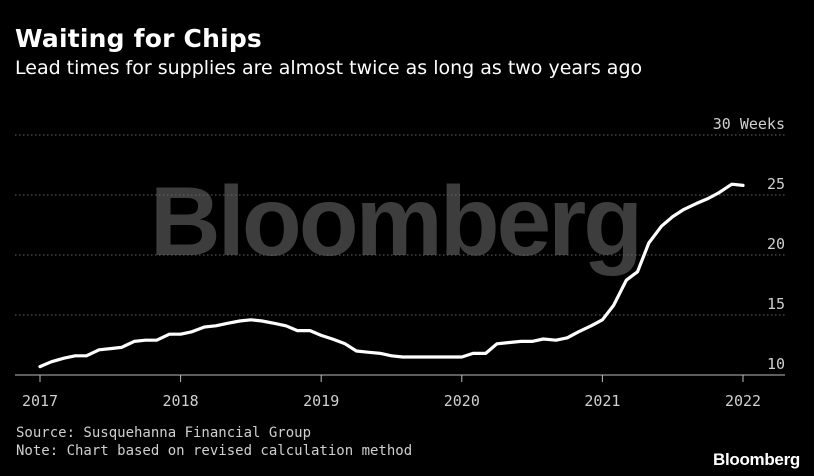 Image resolution: width=814 pixels, height=476 pixels. I want to click on source-note: Source: Susquehanna Financial Group, so click(164, 433).